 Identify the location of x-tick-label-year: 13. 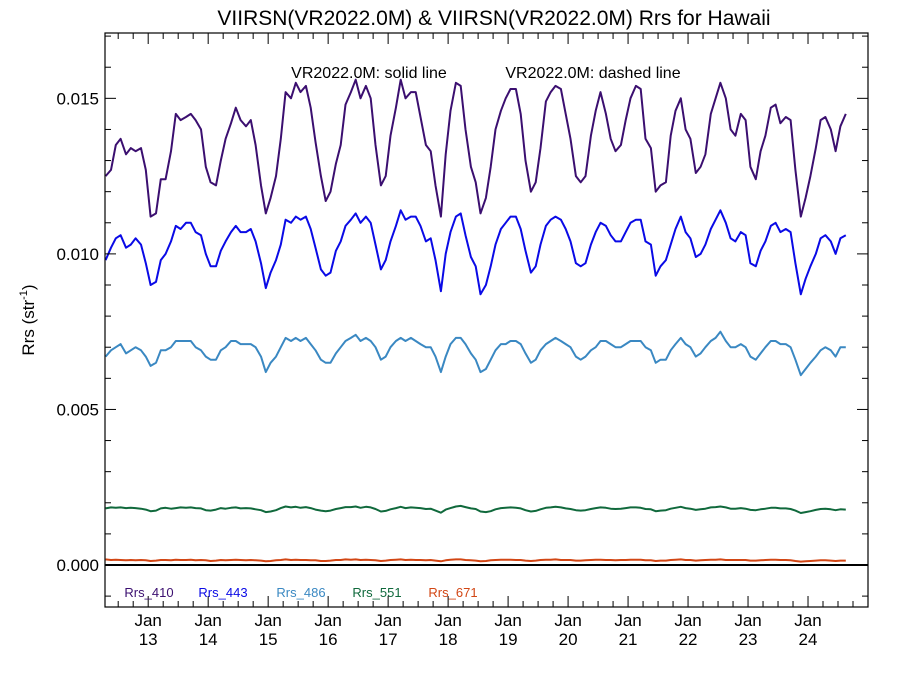
(148, 639).